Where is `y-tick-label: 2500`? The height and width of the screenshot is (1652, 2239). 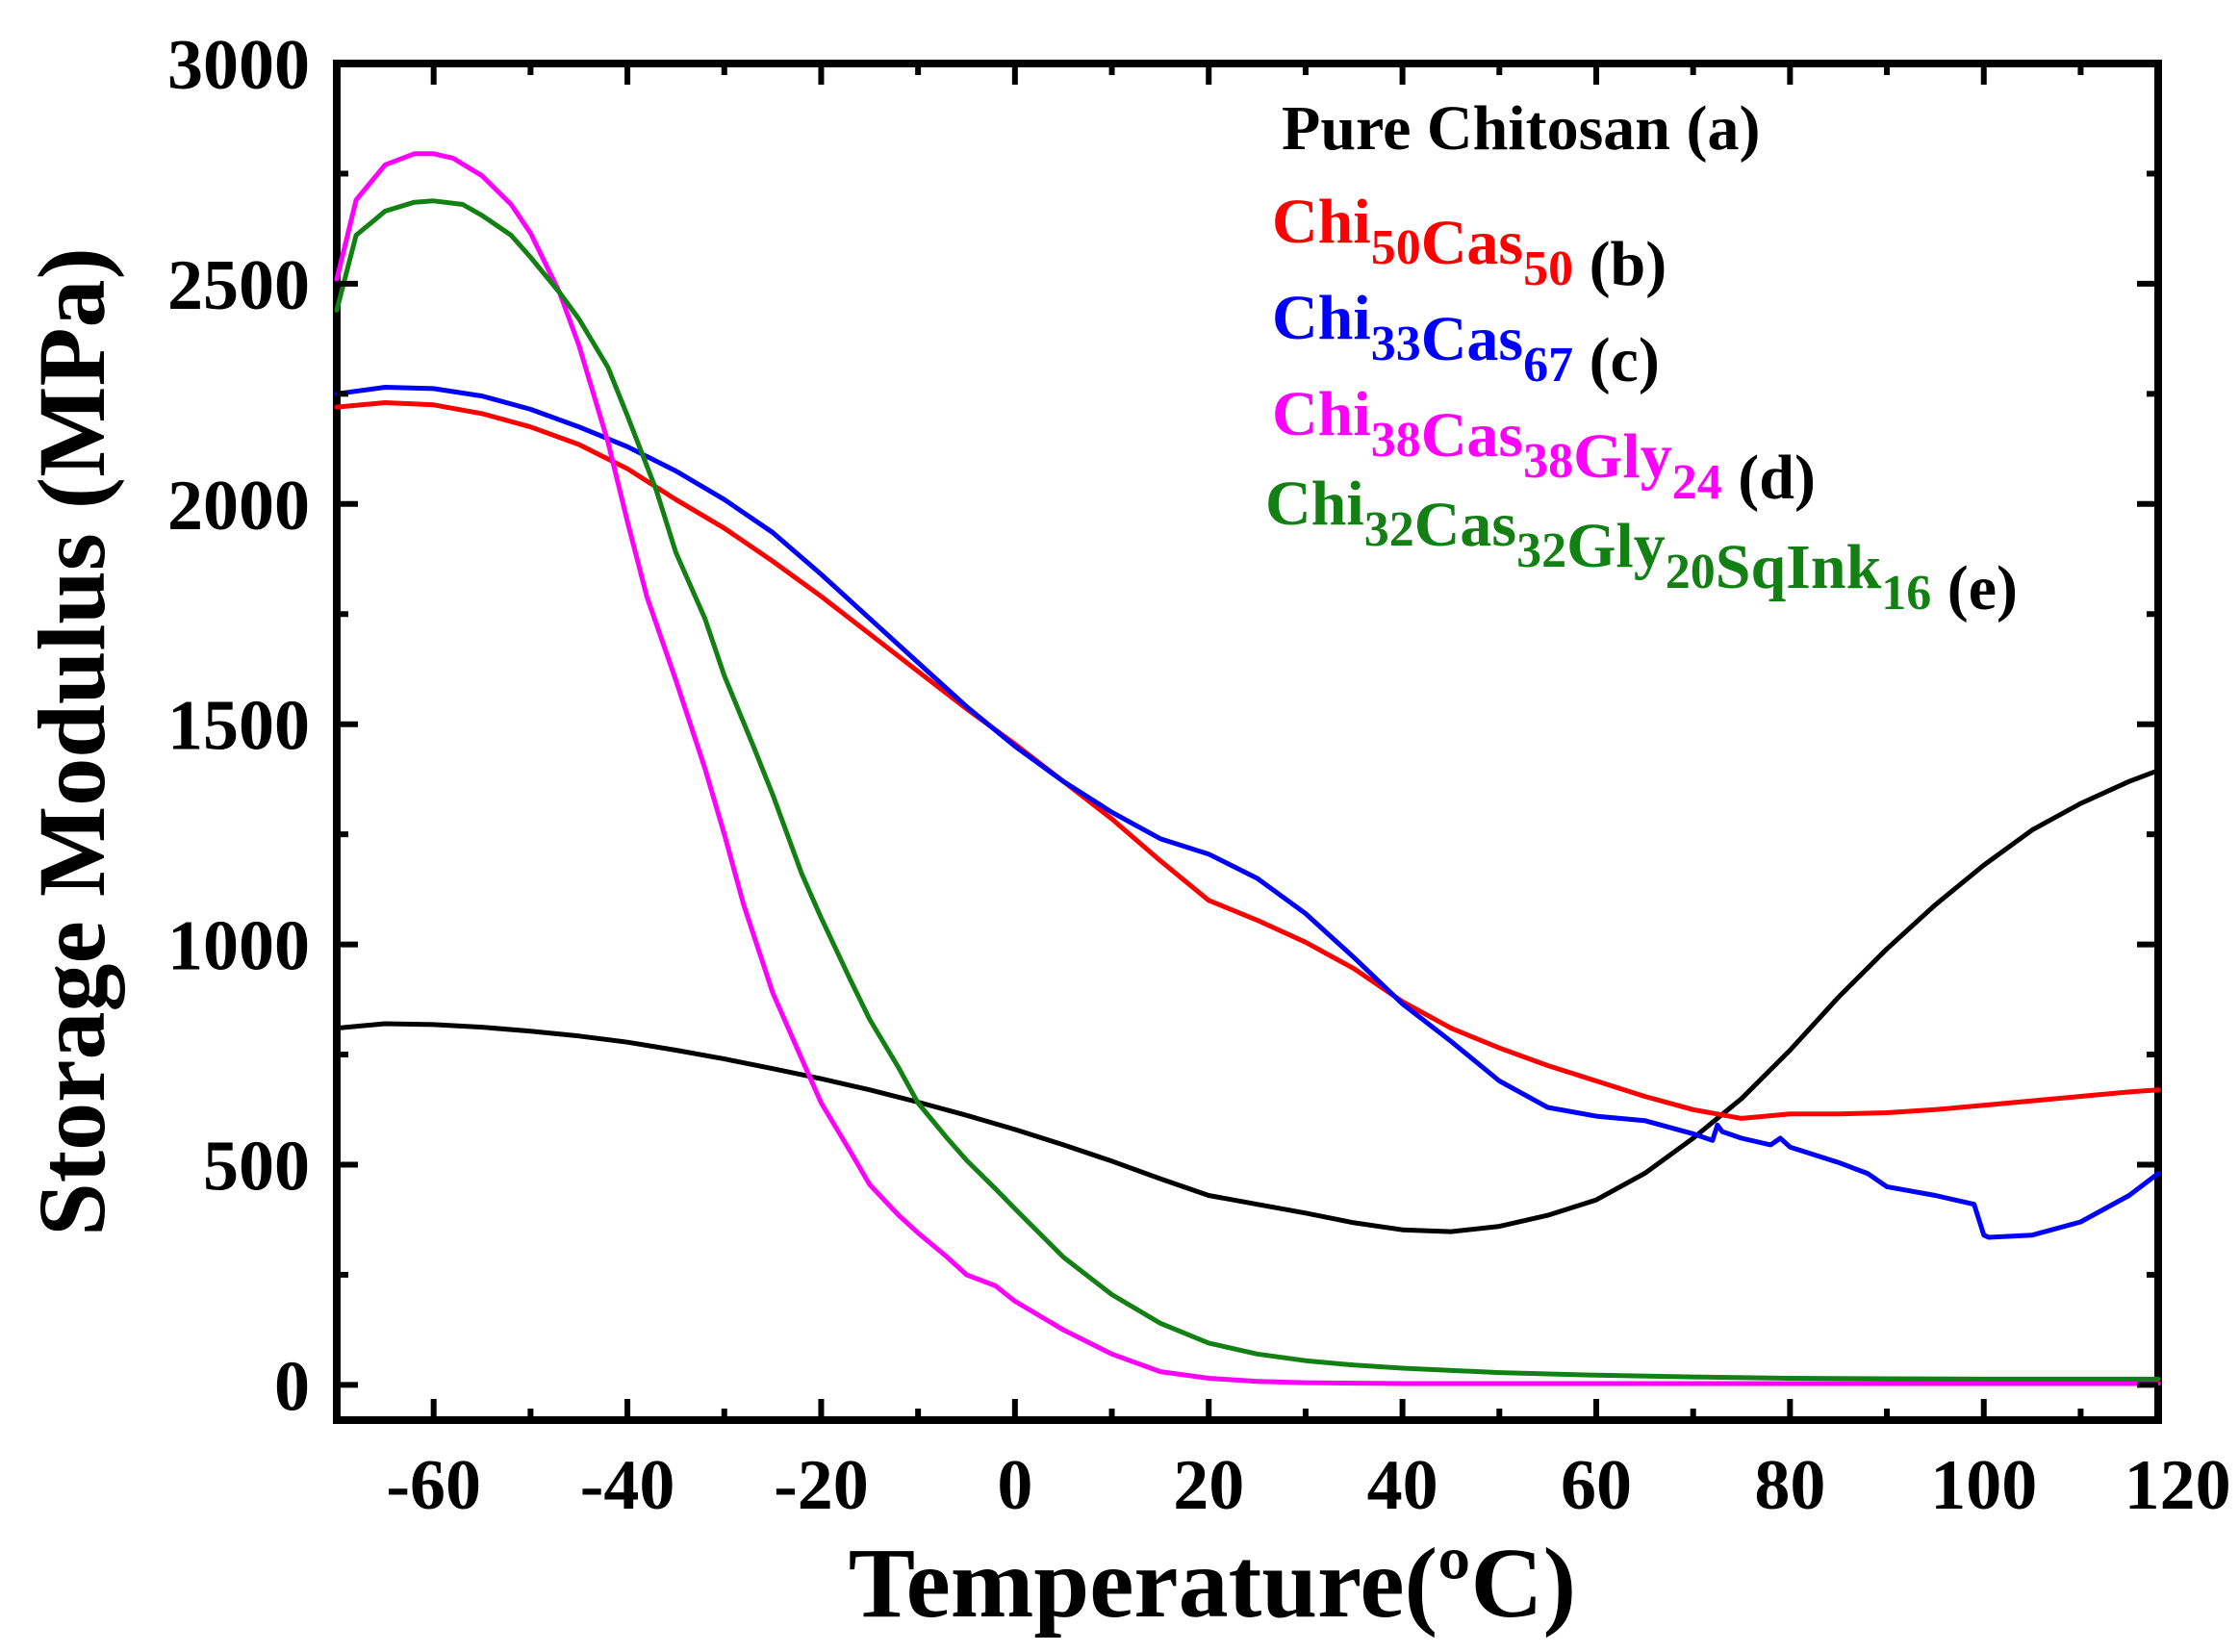
y-tick-label: 2500 is located at coordinates (238, 285).